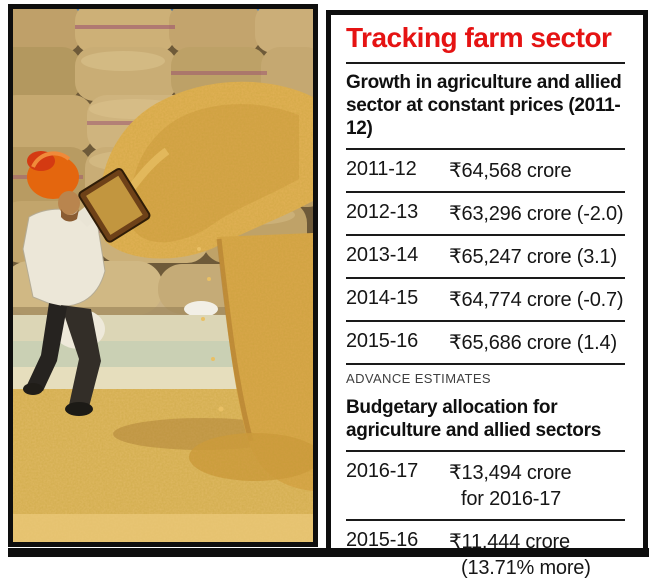  I want to click on row-value: ₹65,686 crore (1.4), so click(533, 343).